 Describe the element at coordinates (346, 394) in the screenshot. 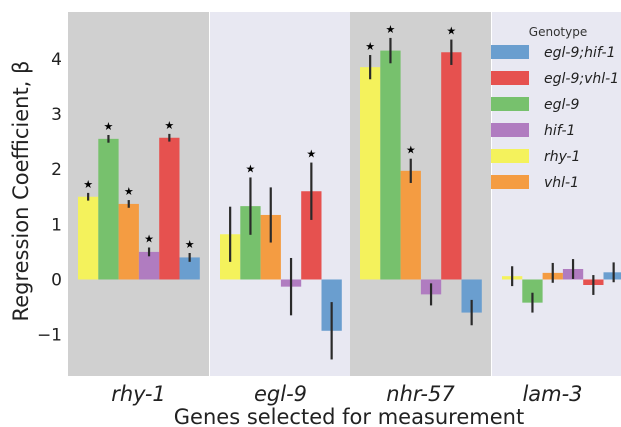

I see `x-tick-labels: rhy-1 egl-9 nhr-57 lam-3` at that location.